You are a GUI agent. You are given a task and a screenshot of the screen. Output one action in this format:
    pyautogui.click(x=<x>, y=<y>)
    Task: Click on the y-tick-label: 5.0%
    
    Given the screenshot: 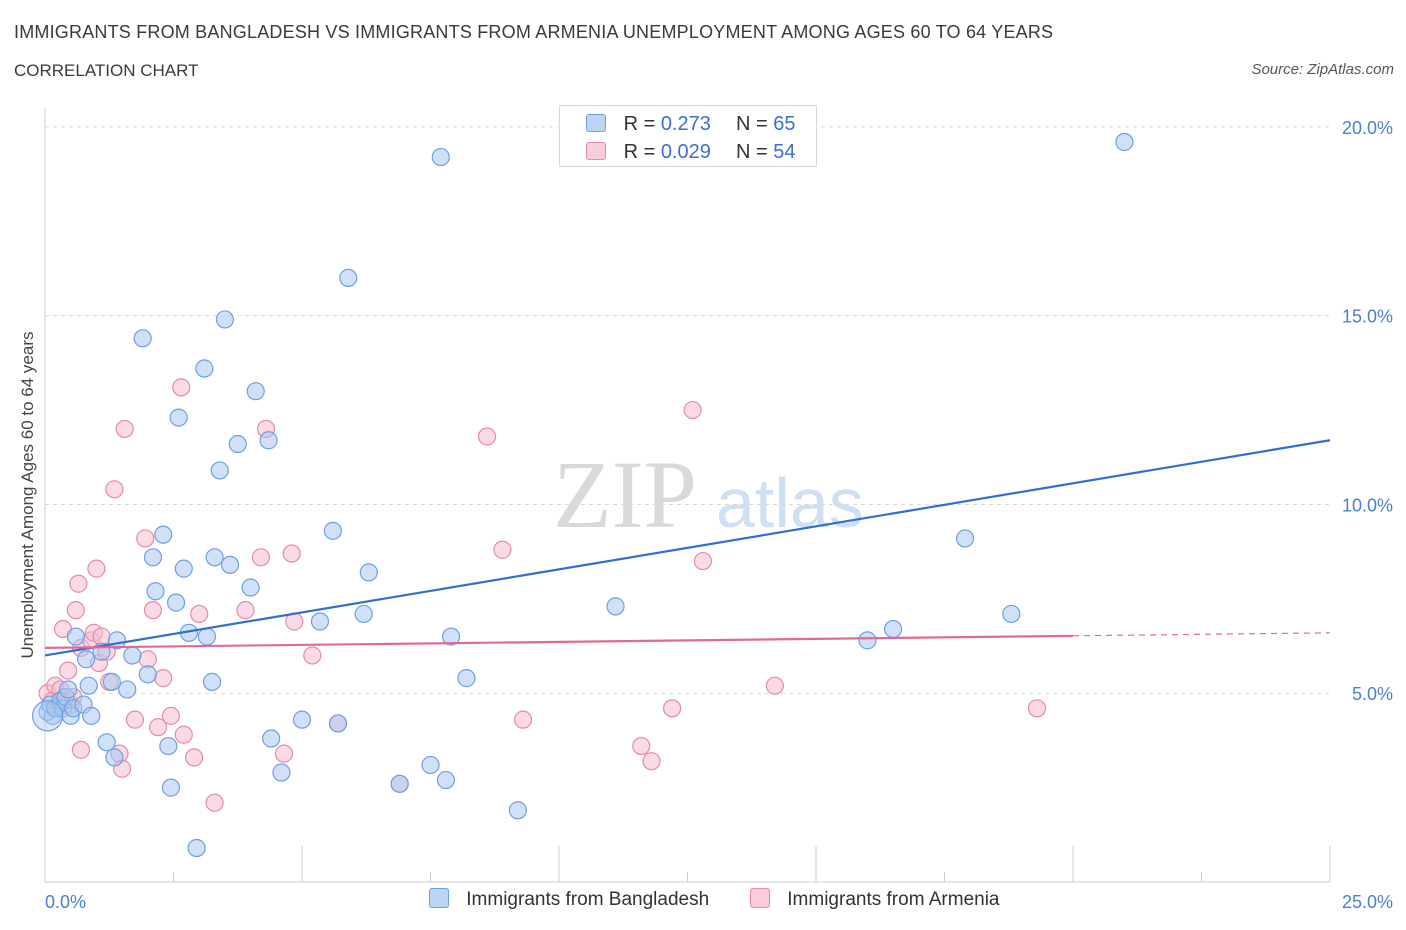 What is the action you would take?
    pyautogui.click(x=1372, y=694)
    